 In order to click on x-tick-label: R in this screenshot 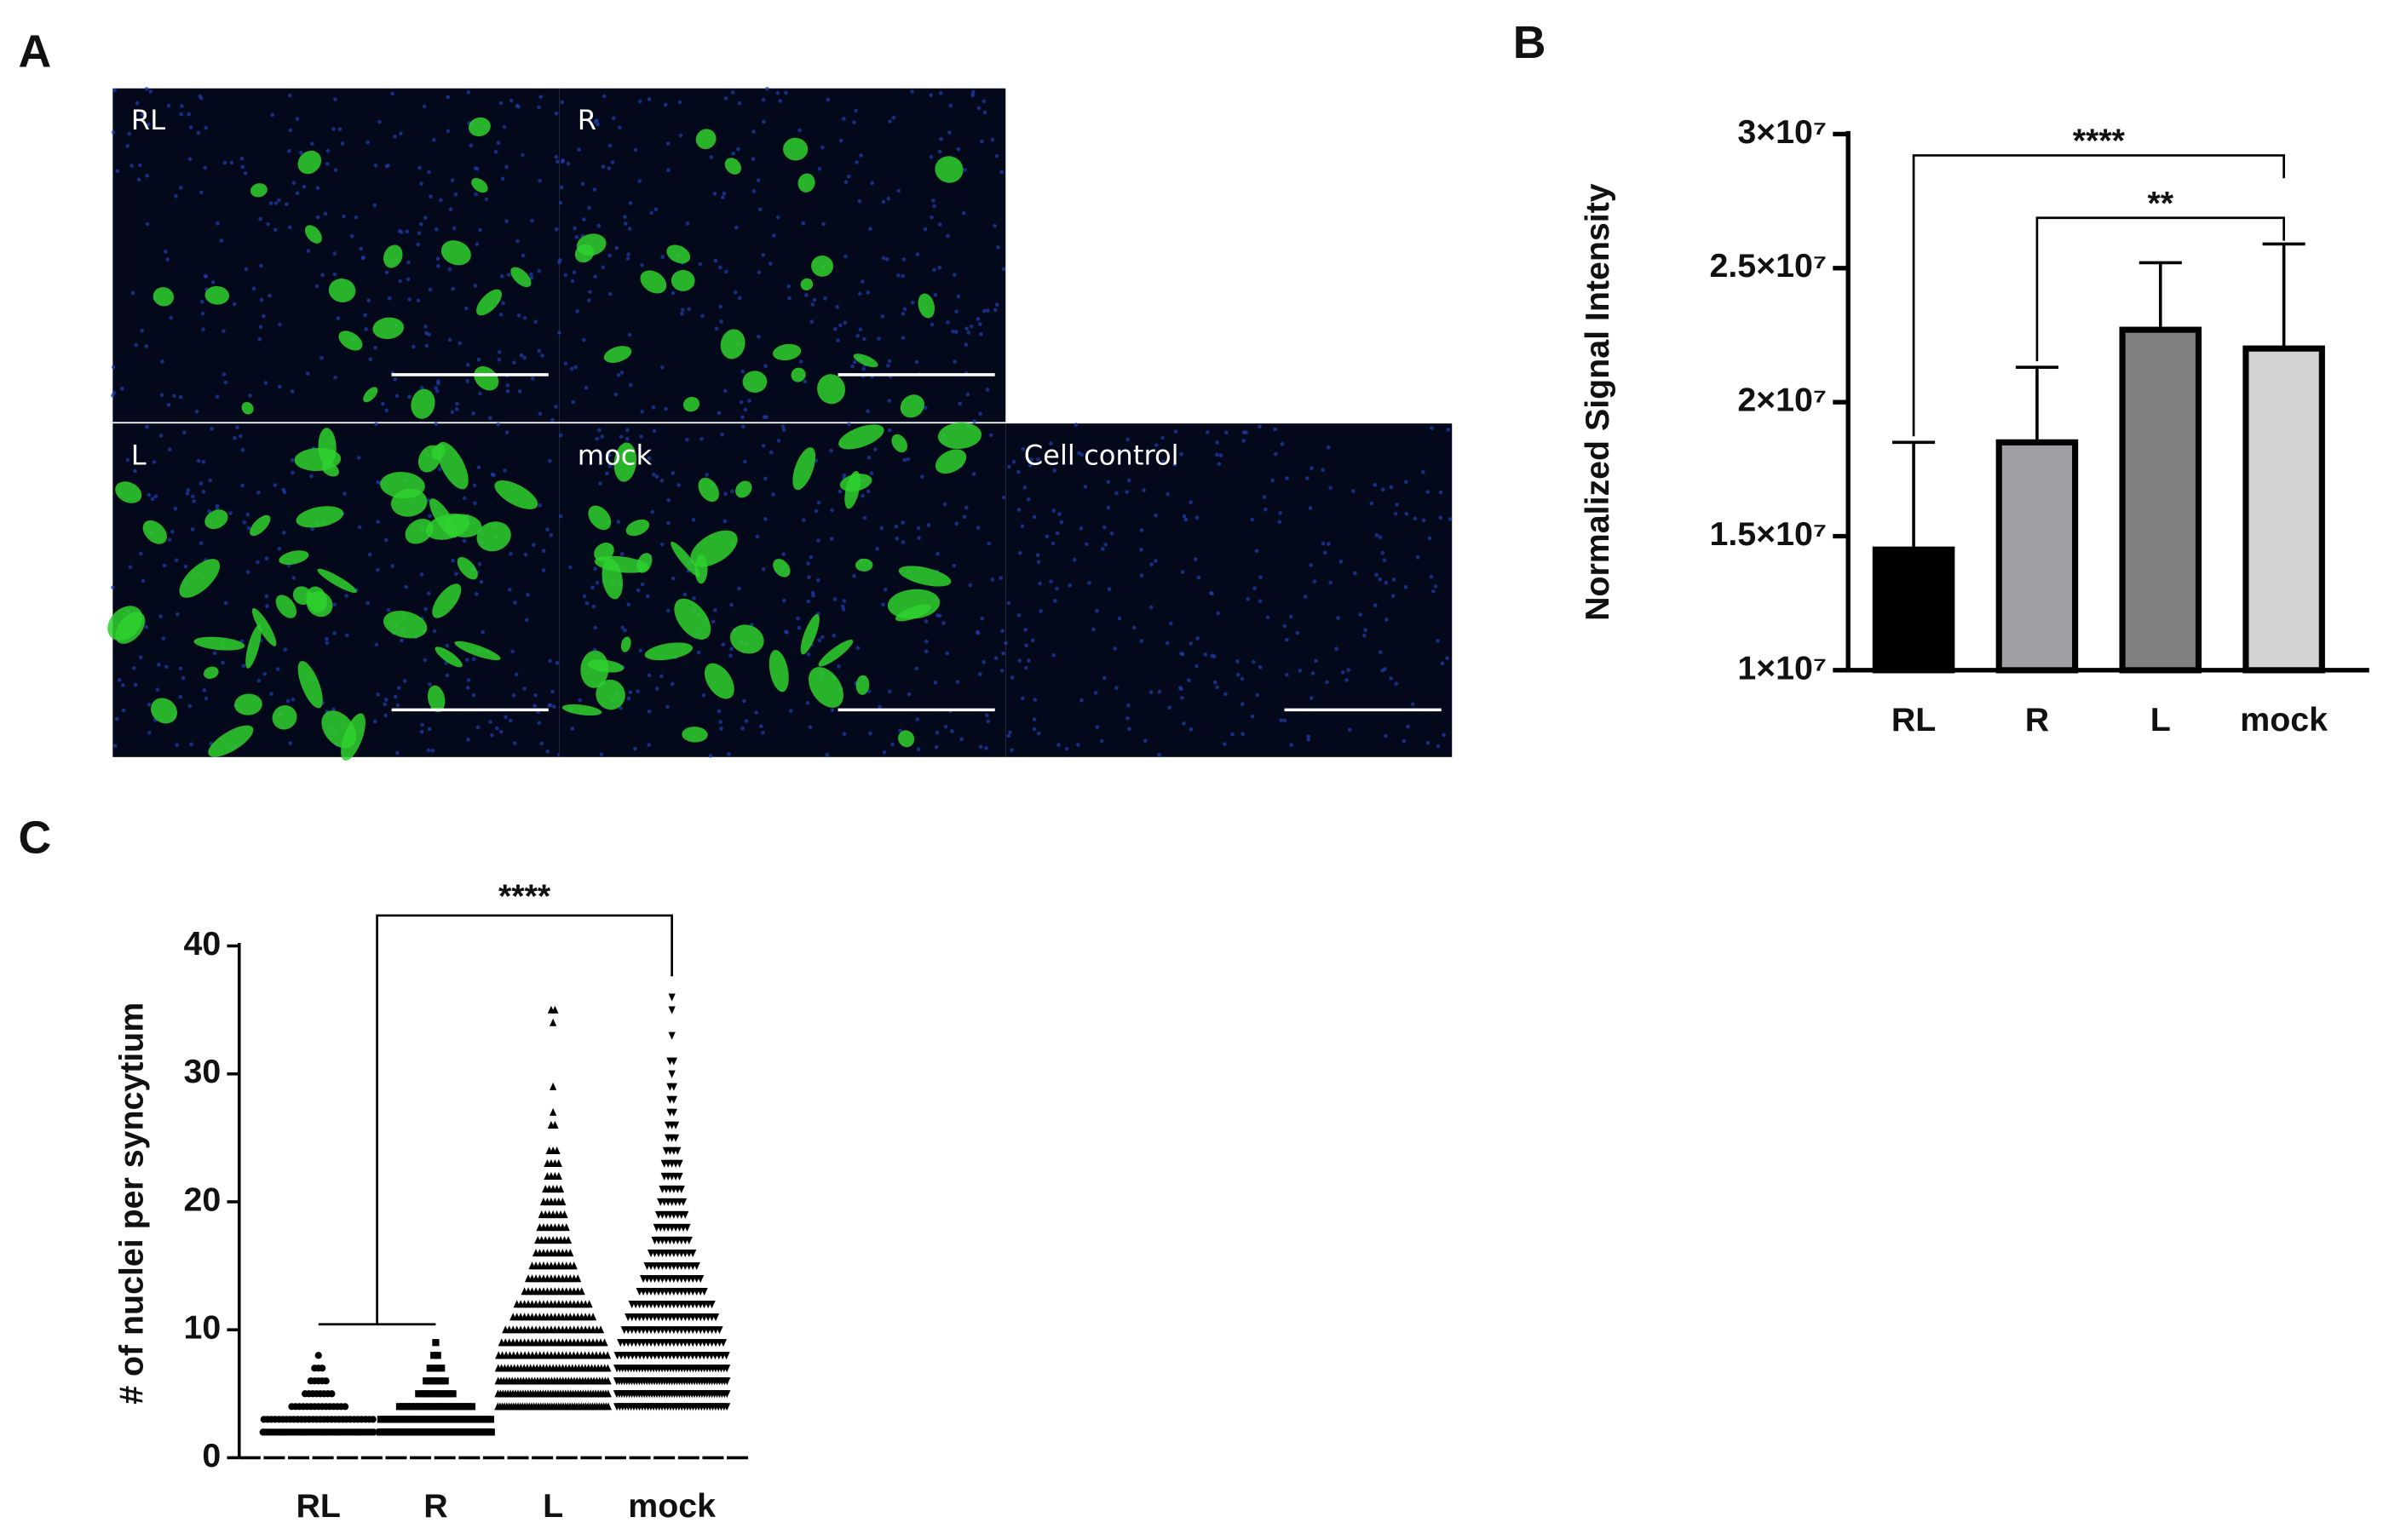, I will do `click(435, 1506)`.